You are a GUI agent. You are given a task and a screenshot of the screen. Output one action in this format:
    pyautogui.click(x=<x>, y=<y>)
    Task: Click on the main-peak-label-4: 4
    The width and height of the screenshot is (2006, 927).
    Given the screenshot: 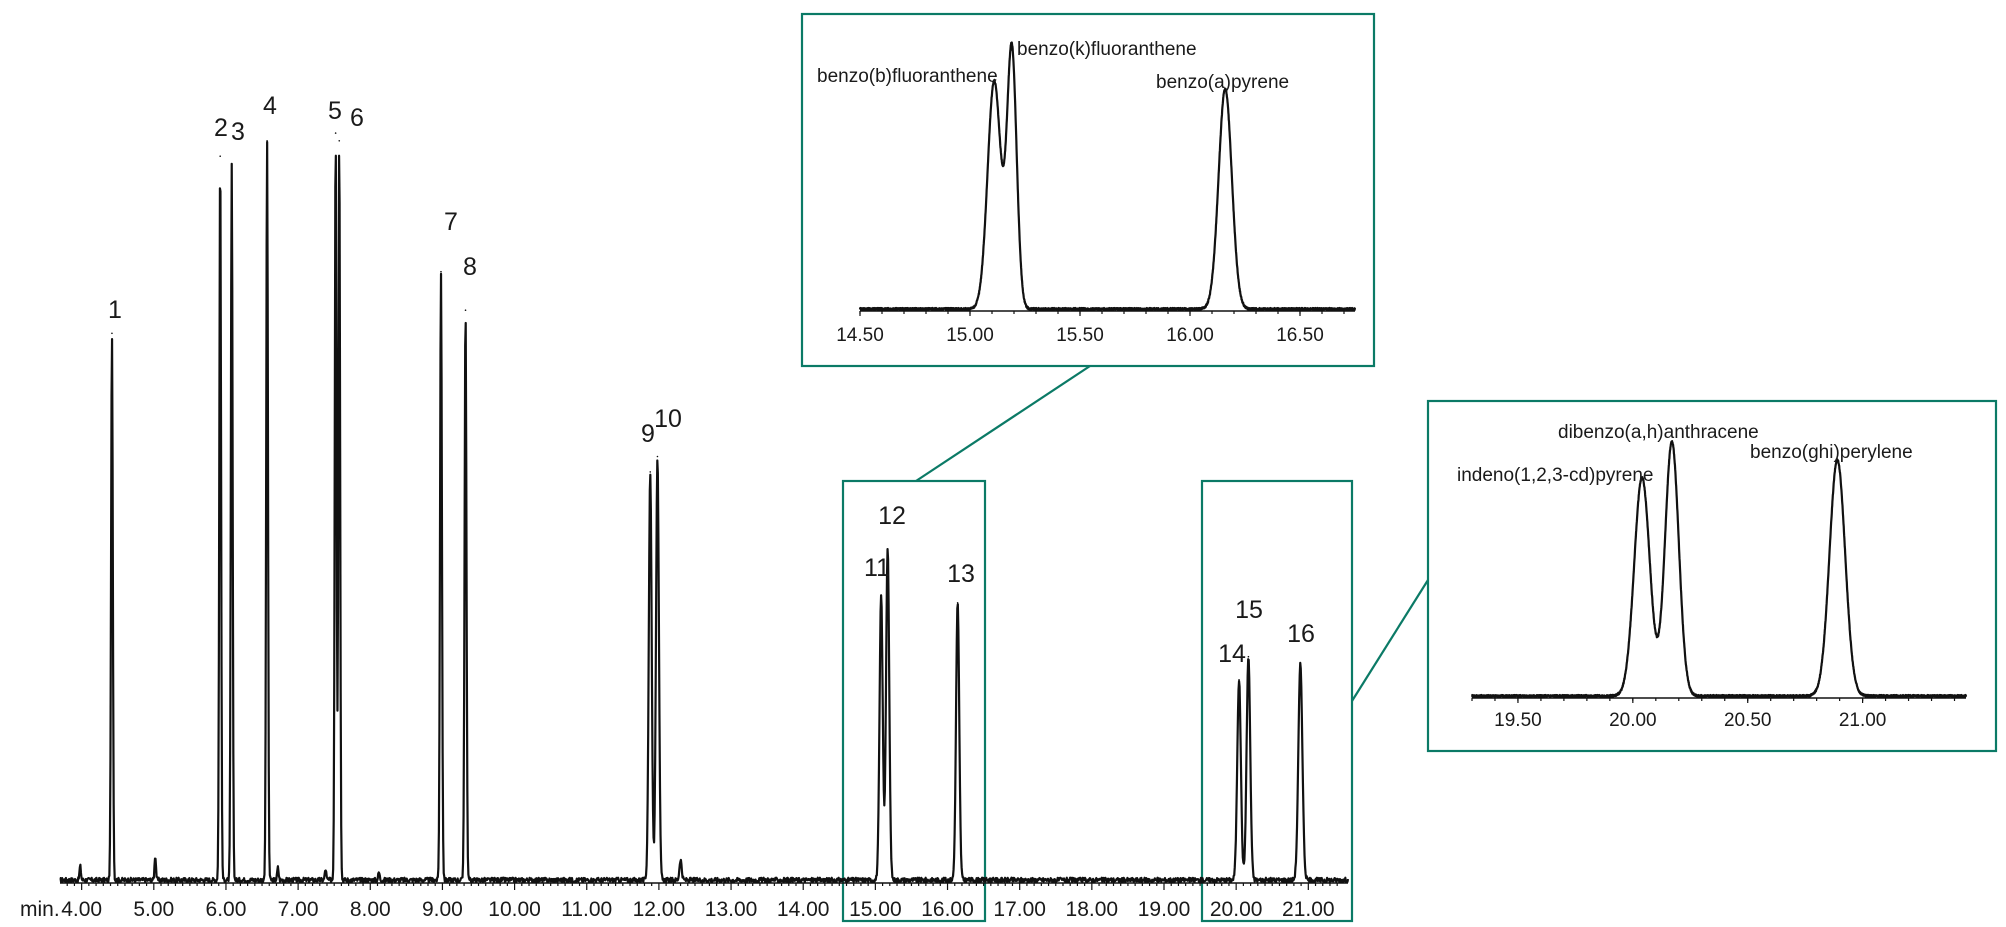 What is the action you would take?
    pyautogui.click(x=270, y=106)
    